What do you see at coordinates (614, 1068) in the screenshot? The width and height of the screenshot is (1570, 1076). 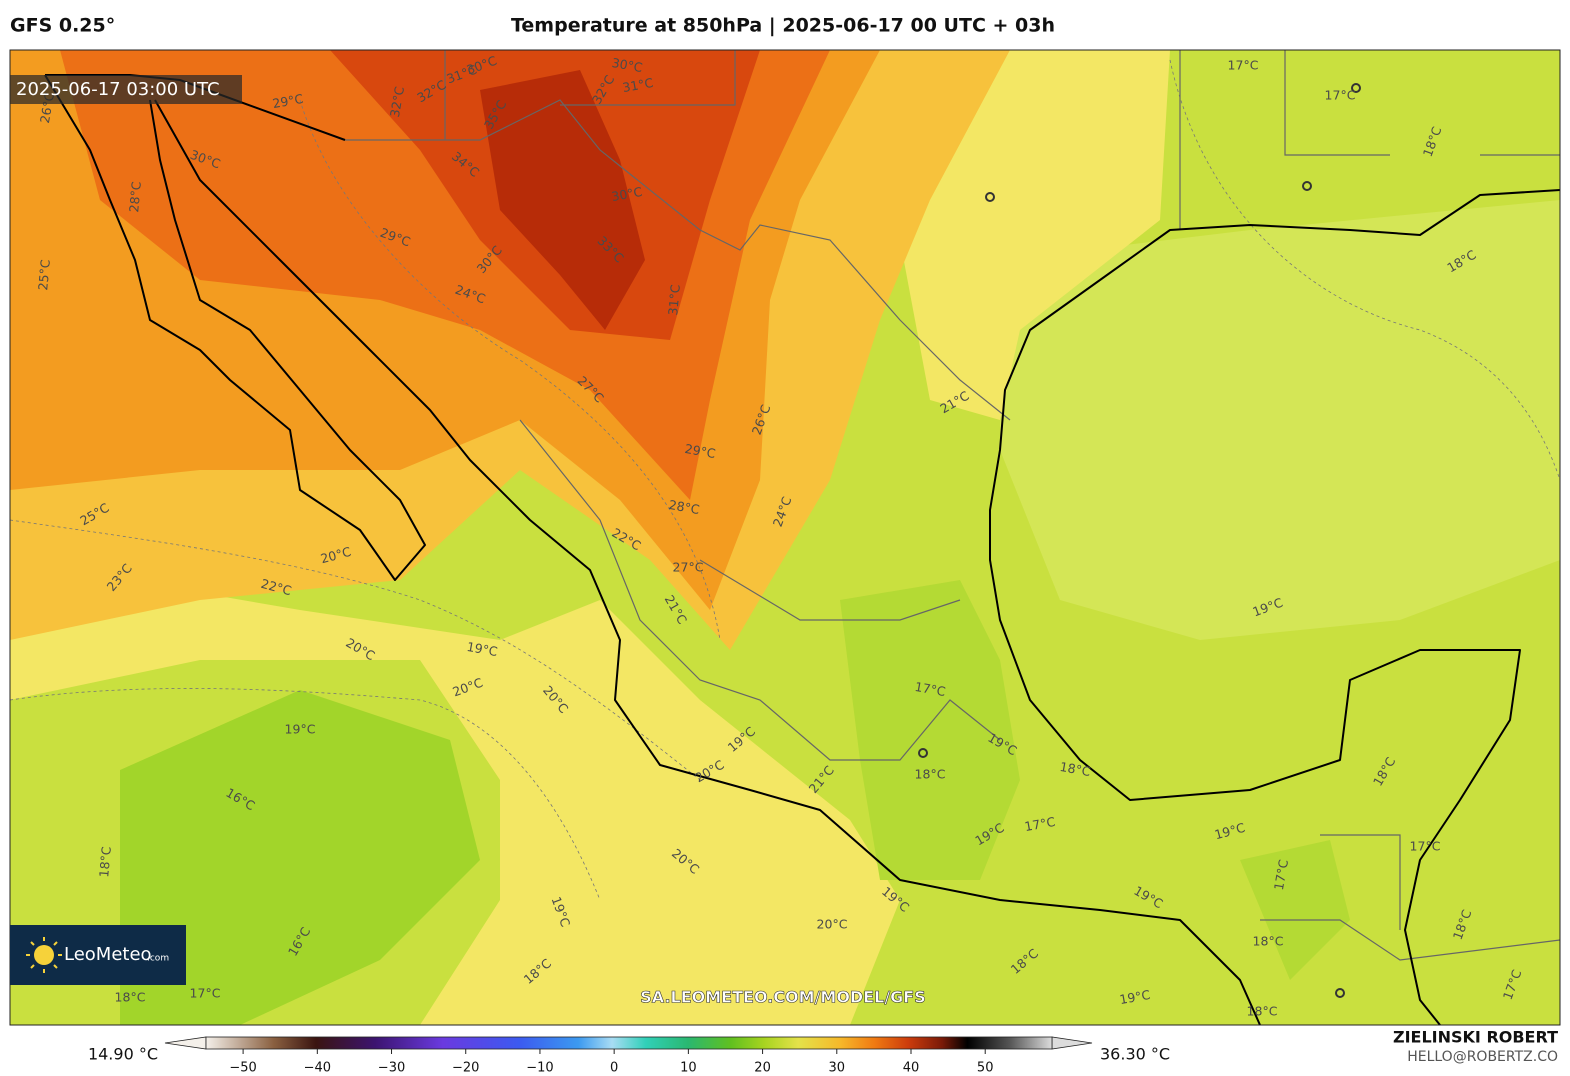 I see `colorbar-tick-label: 0` at bounding box center [614, 1068].